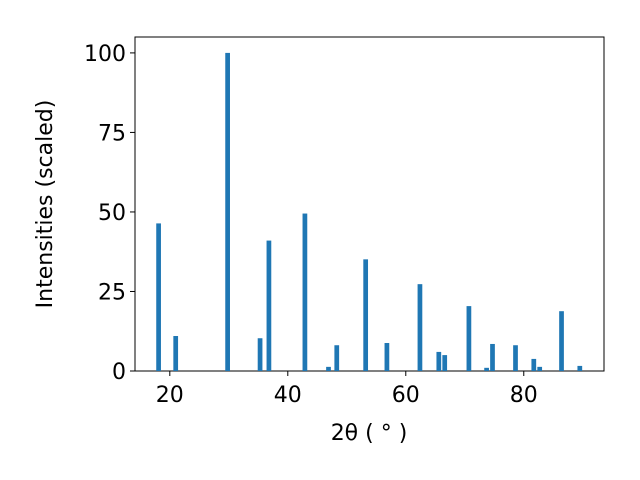 This screenshot has height=480, width=640. Describe the element at coordinates (170, 395) in the screenshot. I see `x-tick-label: 20` at that location.